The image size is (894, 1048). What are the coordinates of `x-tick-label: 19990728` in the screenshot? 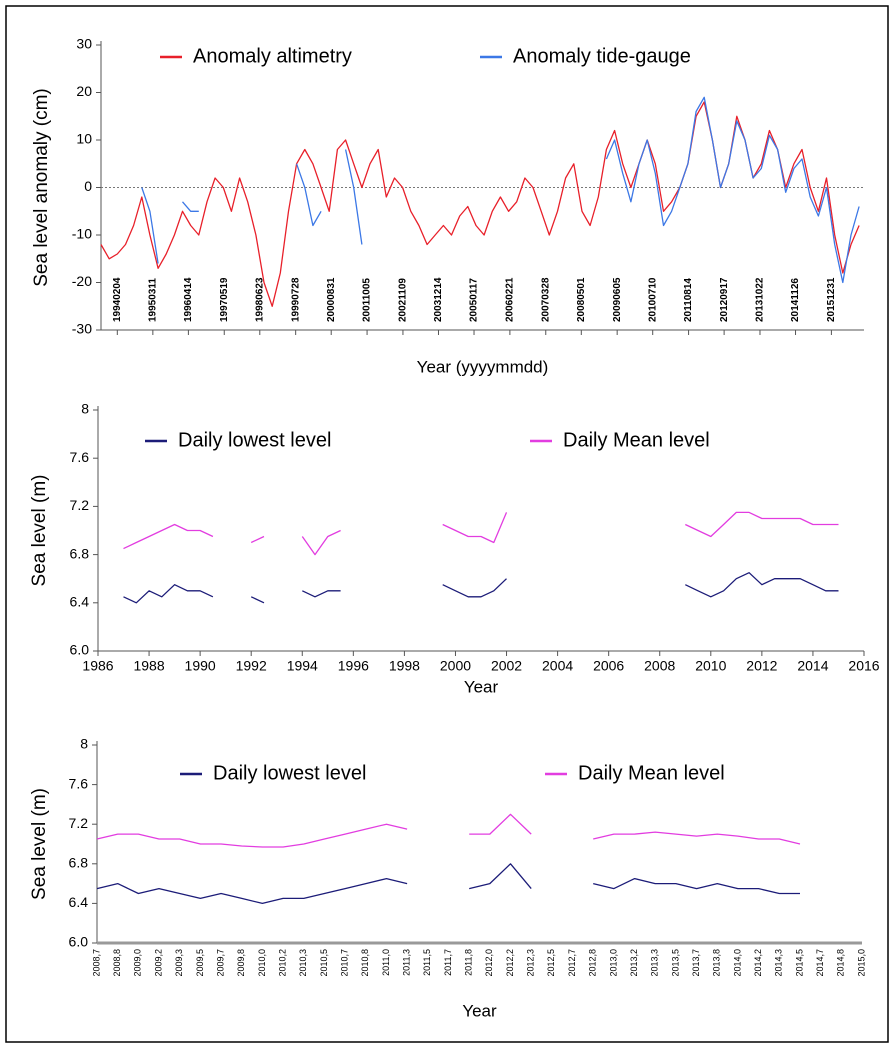 It's located at (295, 299).